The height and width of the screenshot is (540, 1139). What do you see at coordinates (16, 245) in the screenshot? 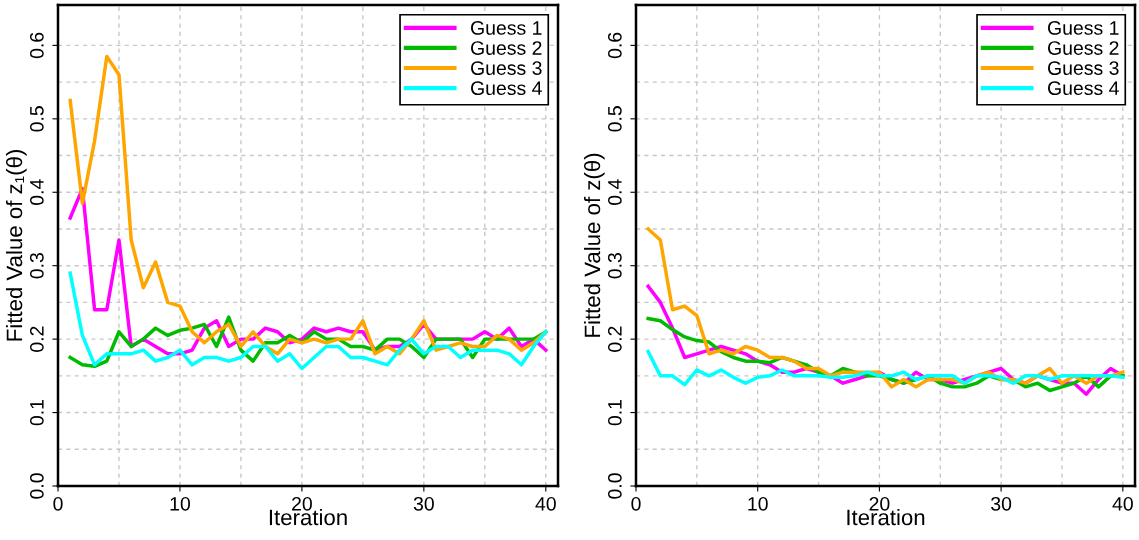
I see `y-axis-title: Fitted Value of z₁(θ)` at bounding box center [16, 245].